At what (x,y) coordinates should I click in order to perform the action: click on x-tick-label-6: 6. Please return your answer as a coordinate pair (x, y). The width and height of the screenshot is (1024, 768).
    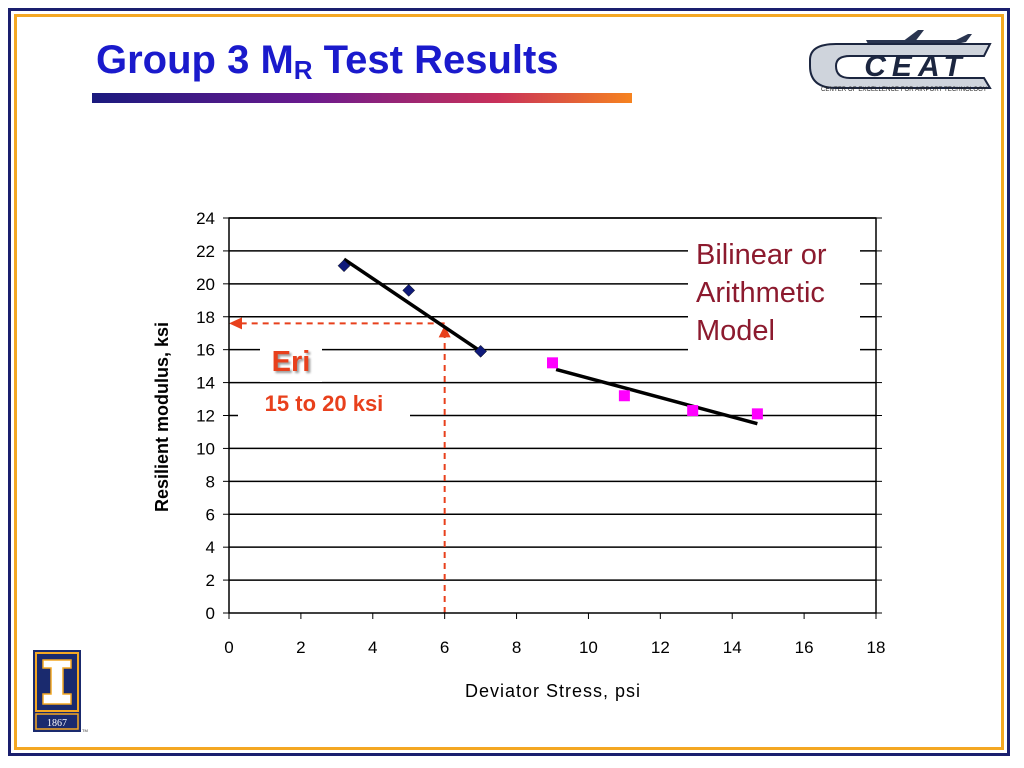
    Looking at the image, I should click on (444, 647).